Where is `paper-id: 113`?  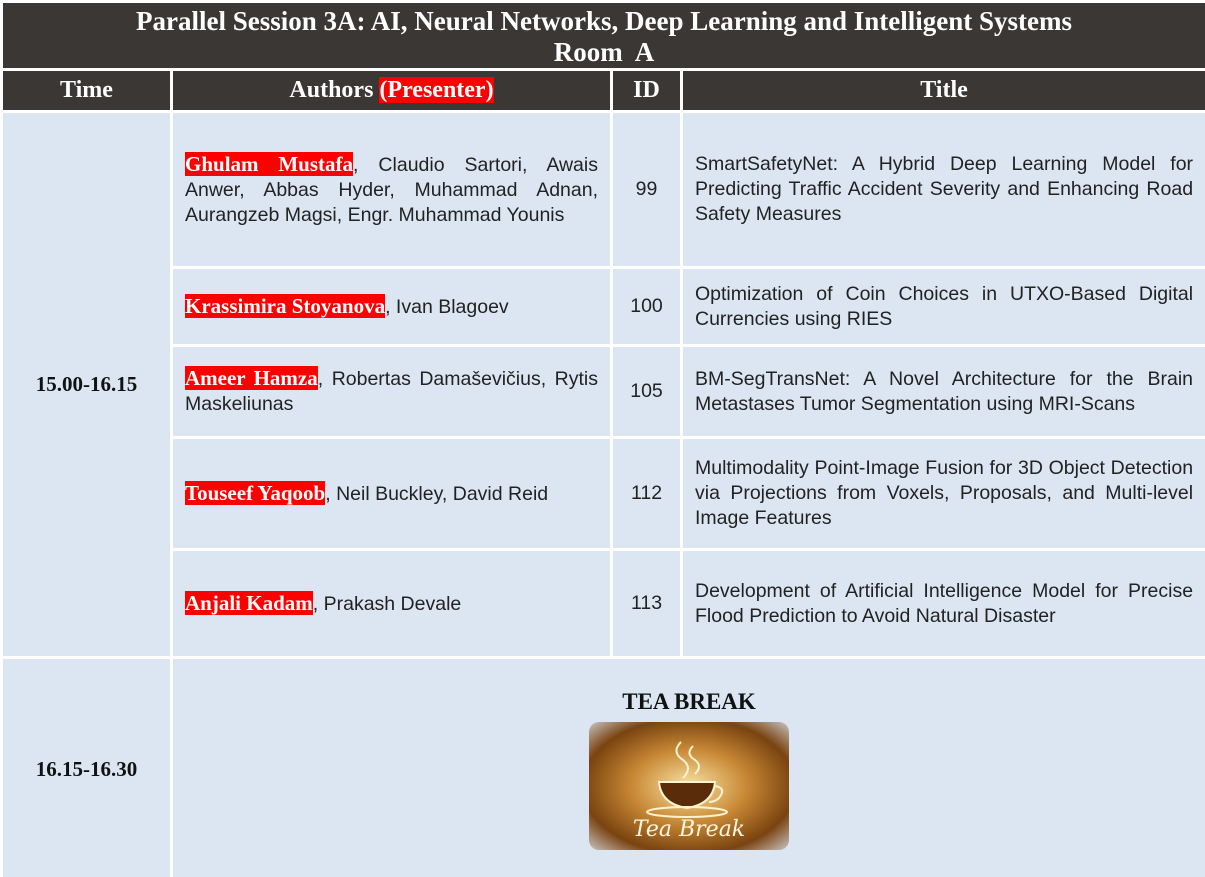
paper-id: 113 is located at coordinates (646, 603).